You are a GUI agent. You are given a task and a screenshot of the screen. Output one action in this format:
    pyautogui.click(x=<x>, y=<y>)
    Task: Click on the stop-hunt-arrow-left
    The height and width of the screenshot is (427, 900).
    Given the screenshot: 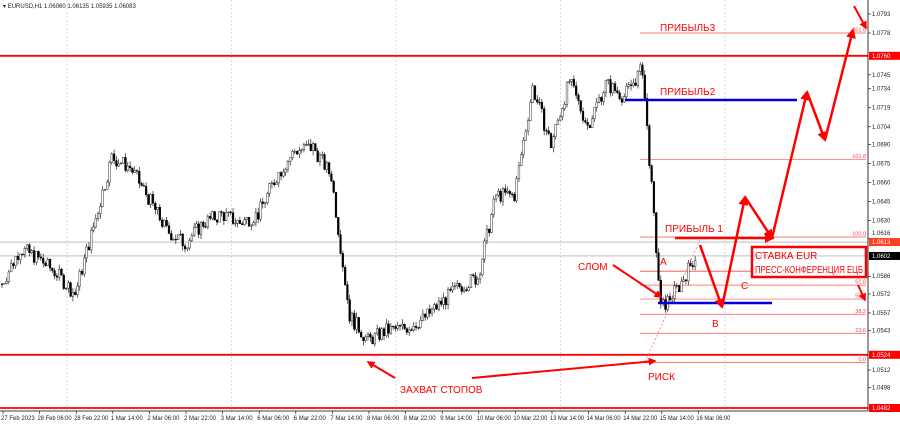 What is the action you would take?
    pyautogui.click(x=381, y=370)
    